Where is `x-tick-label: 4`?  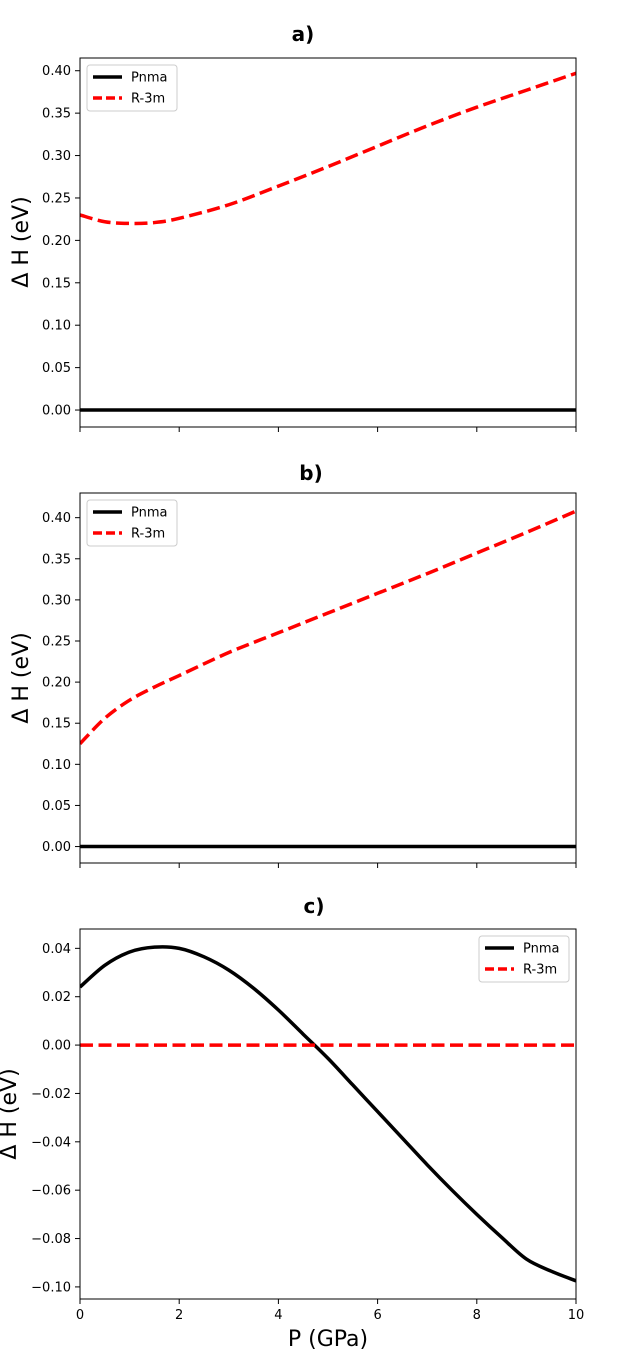
x-tick-label: 4 is located at coordinates (278, 1315).